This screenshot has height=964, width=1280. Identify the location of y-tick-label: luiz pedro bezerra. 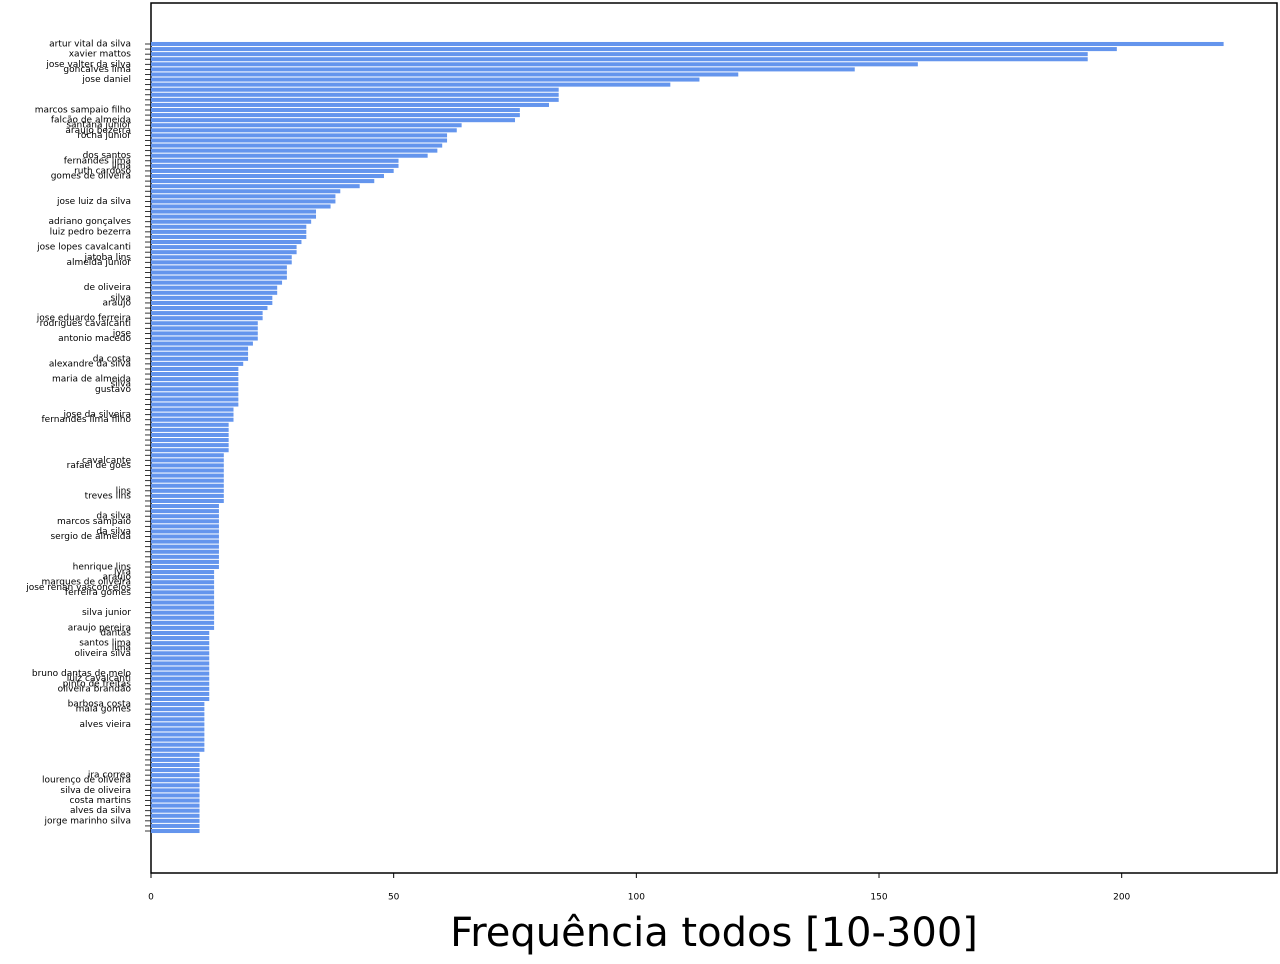
(90, 232).